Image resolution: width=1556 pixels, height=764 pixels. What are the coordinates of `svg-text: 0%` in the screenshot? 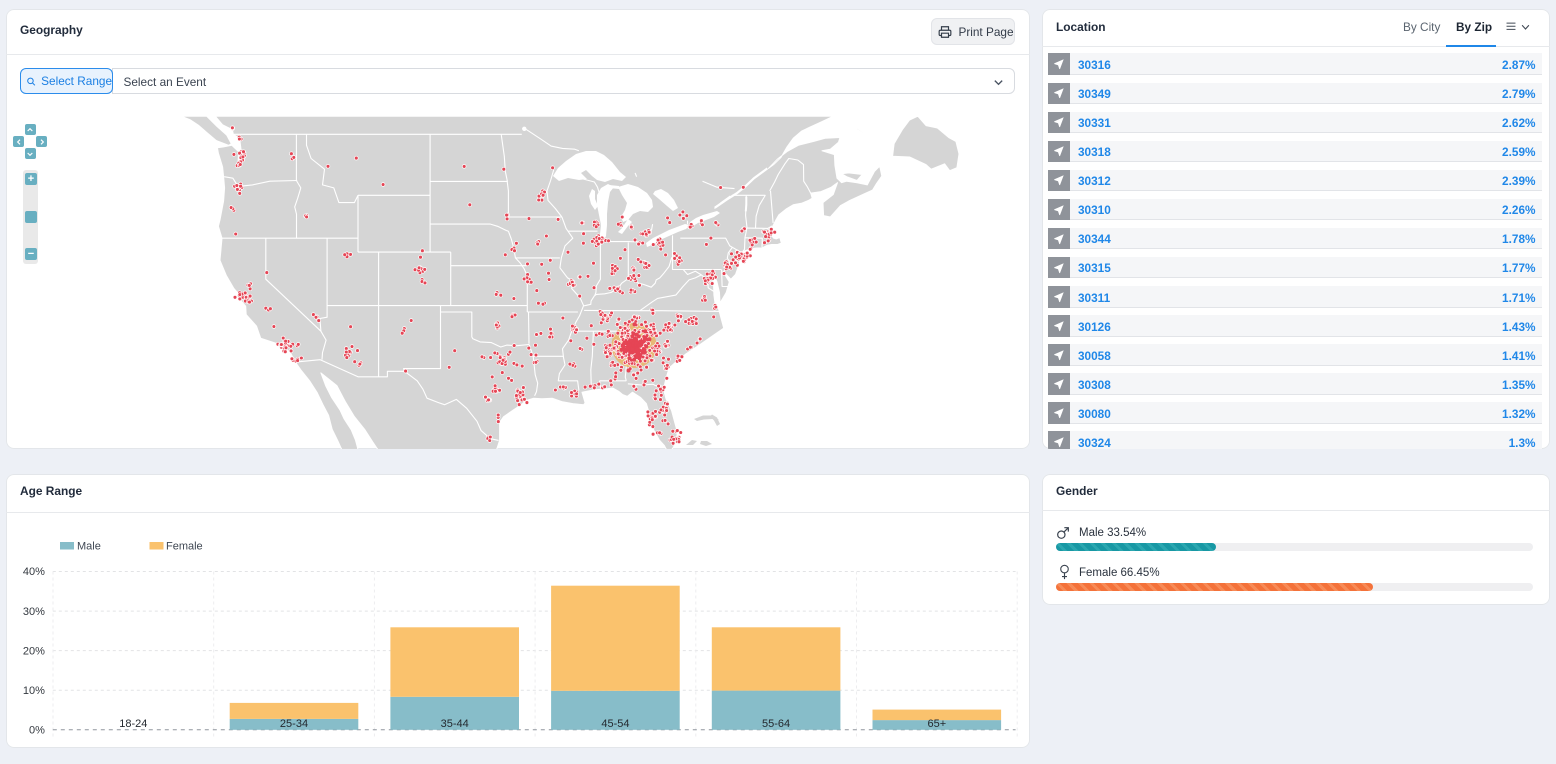 It's located at (37, 731).